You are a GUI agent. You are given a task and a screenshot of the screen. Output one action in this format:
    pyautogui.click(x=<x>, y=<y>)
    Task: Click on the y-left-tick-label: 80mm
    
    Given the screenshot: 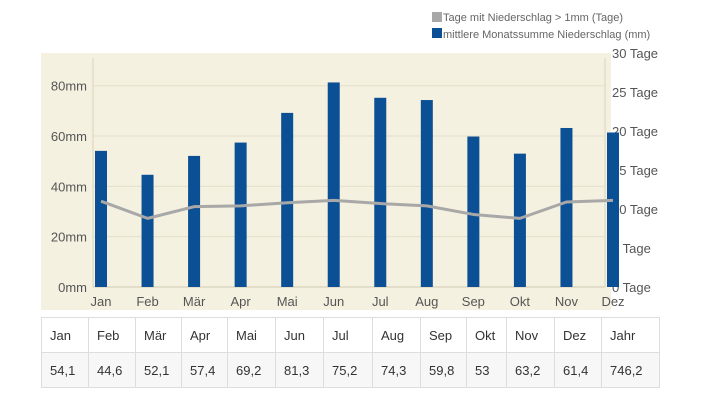 What is the action you would take?
    pyautogui.click(x=69, y=86)
    